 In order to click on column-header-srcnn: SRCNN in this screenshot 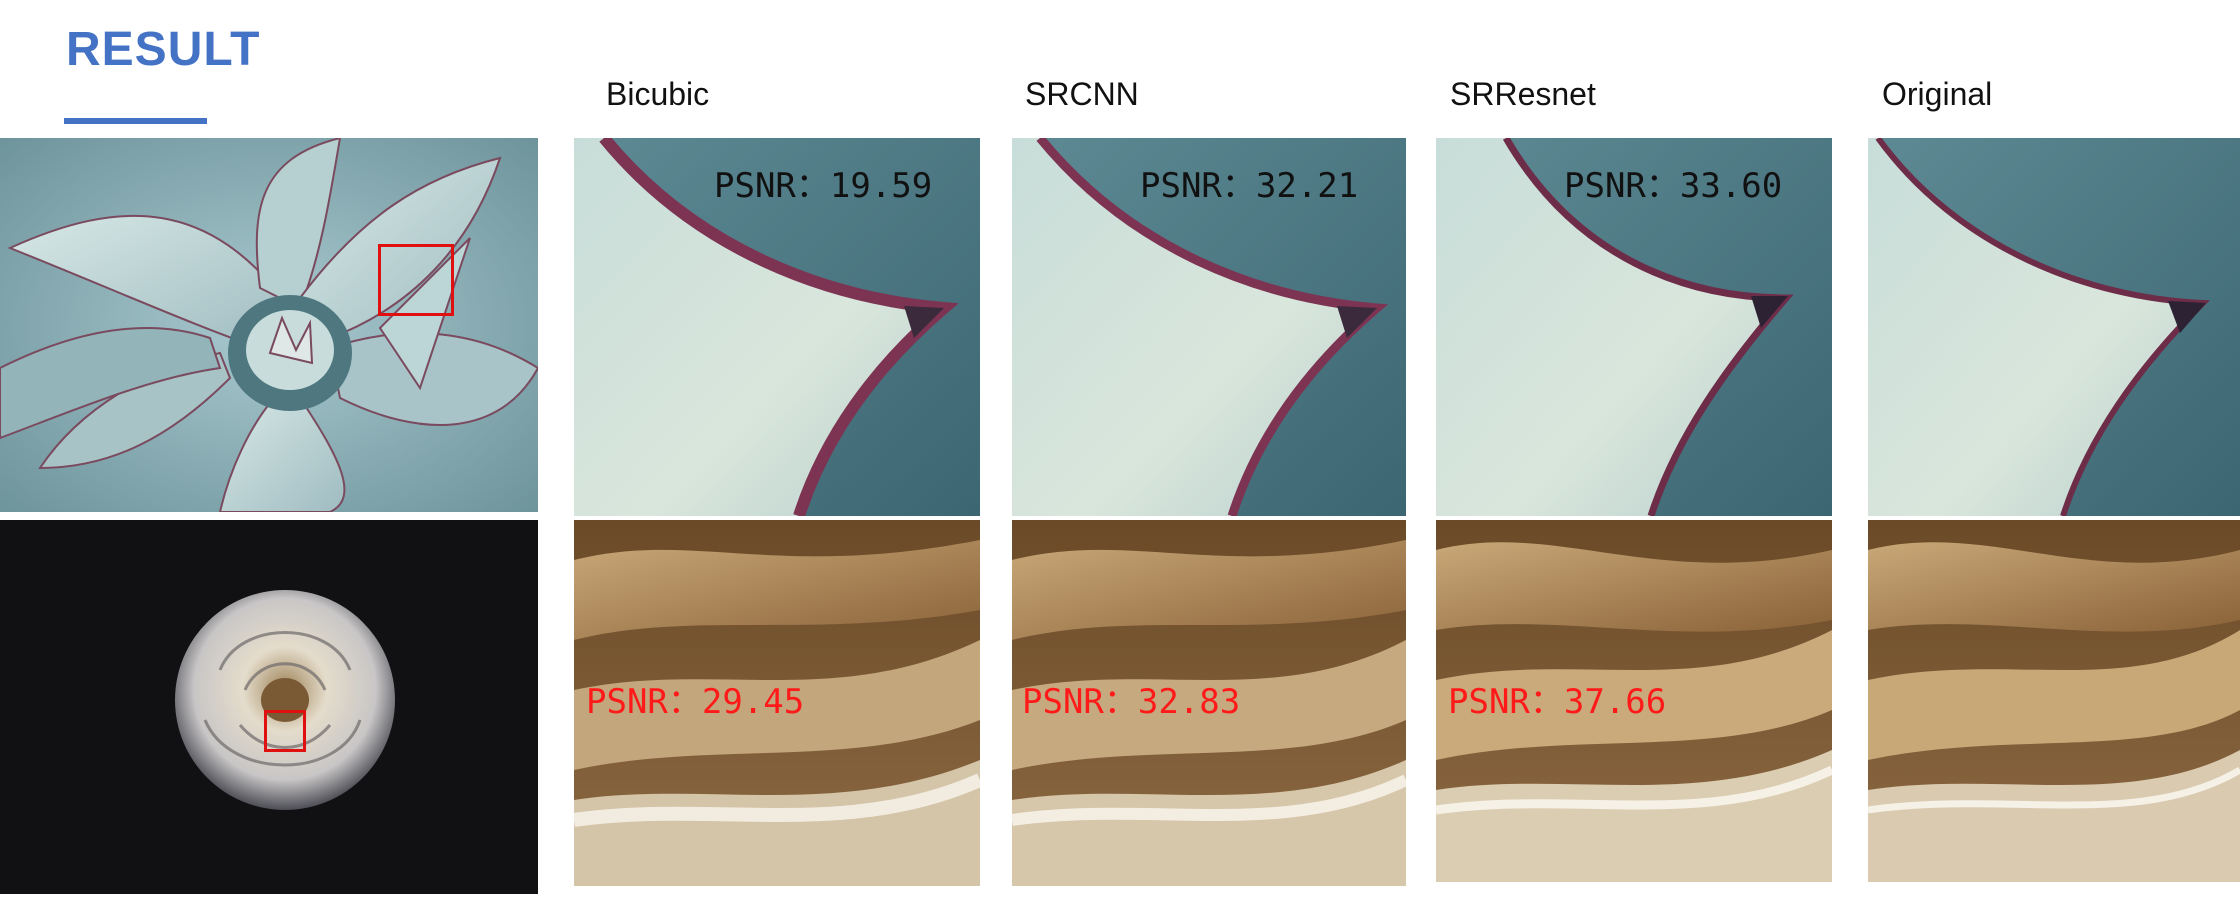, I will do `click(1082, 94)`.